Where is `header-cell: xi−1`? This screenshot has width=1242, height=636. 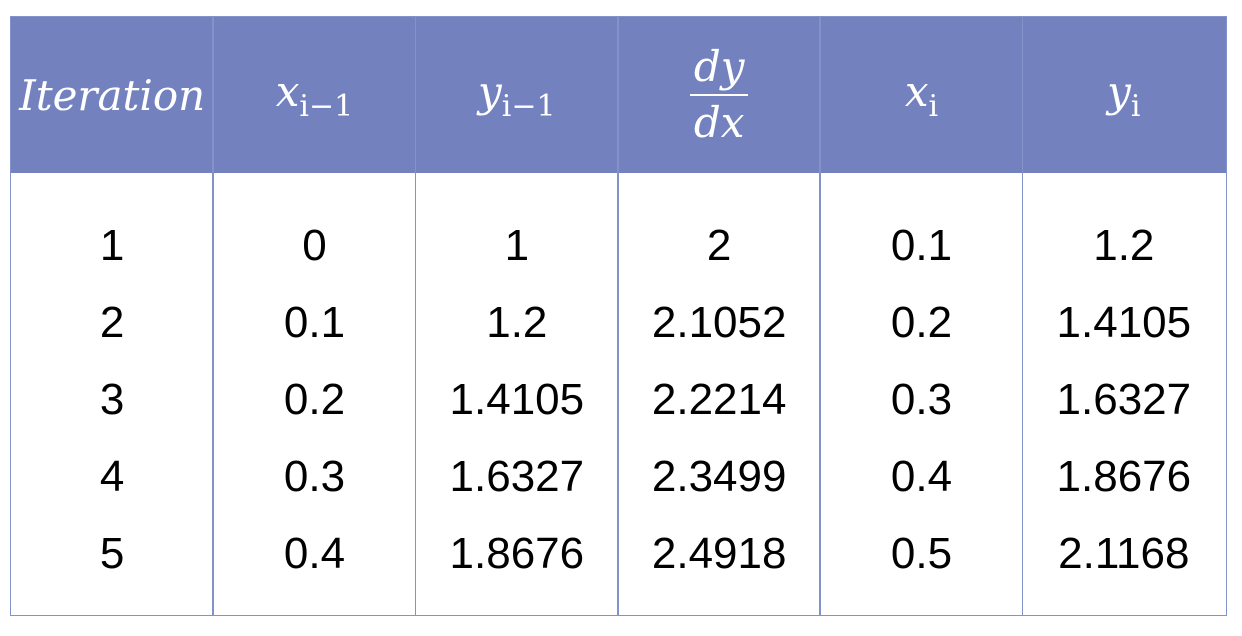
header-cell: xi−1 is located at coordinates (314, 95).